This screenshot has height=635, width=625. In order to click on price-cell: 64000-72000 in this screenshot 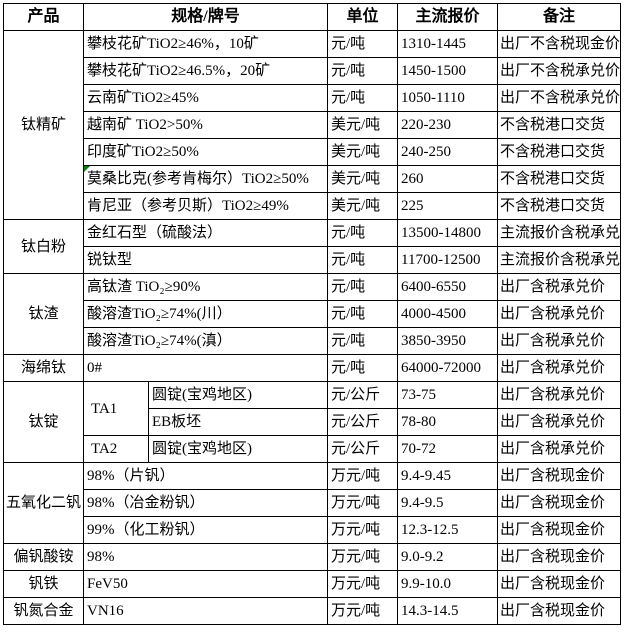, I will do `click(448, 368)`.